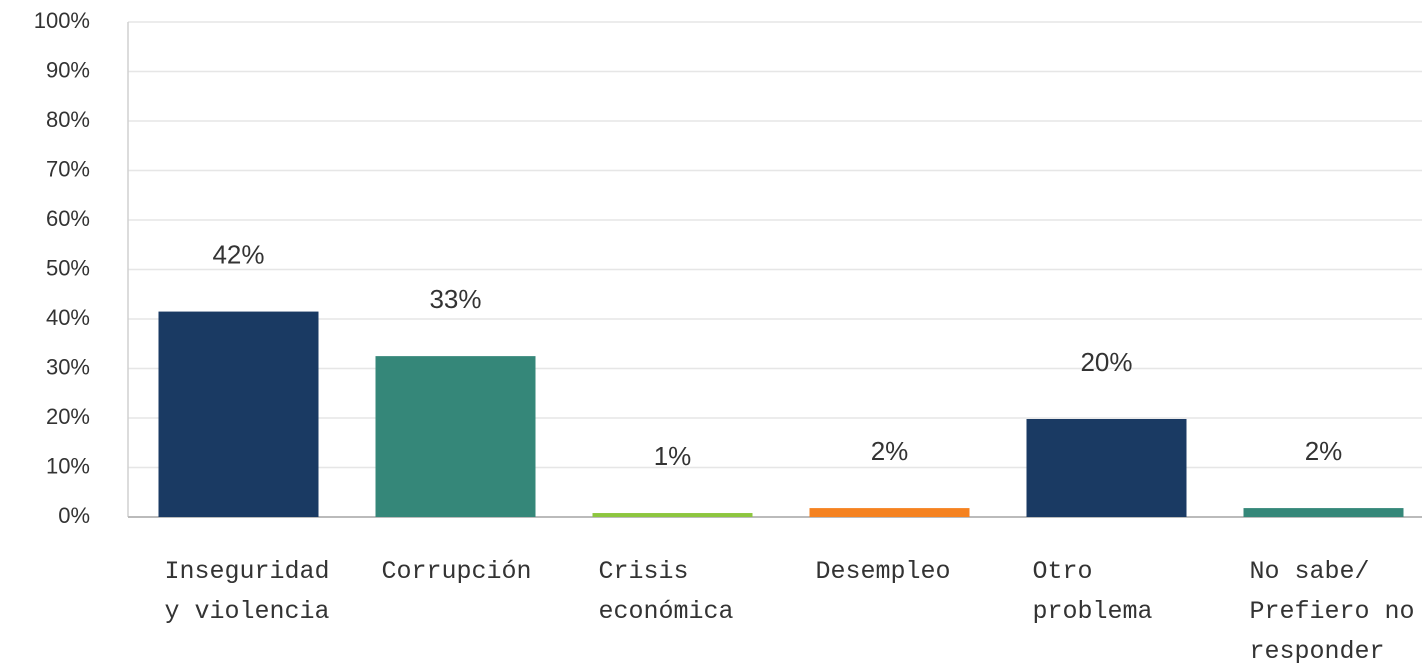 Image resolution: width=1422 pixels, height=672 pixels. I want to click on x-tick-label: Corrupción, so click(471, 572).